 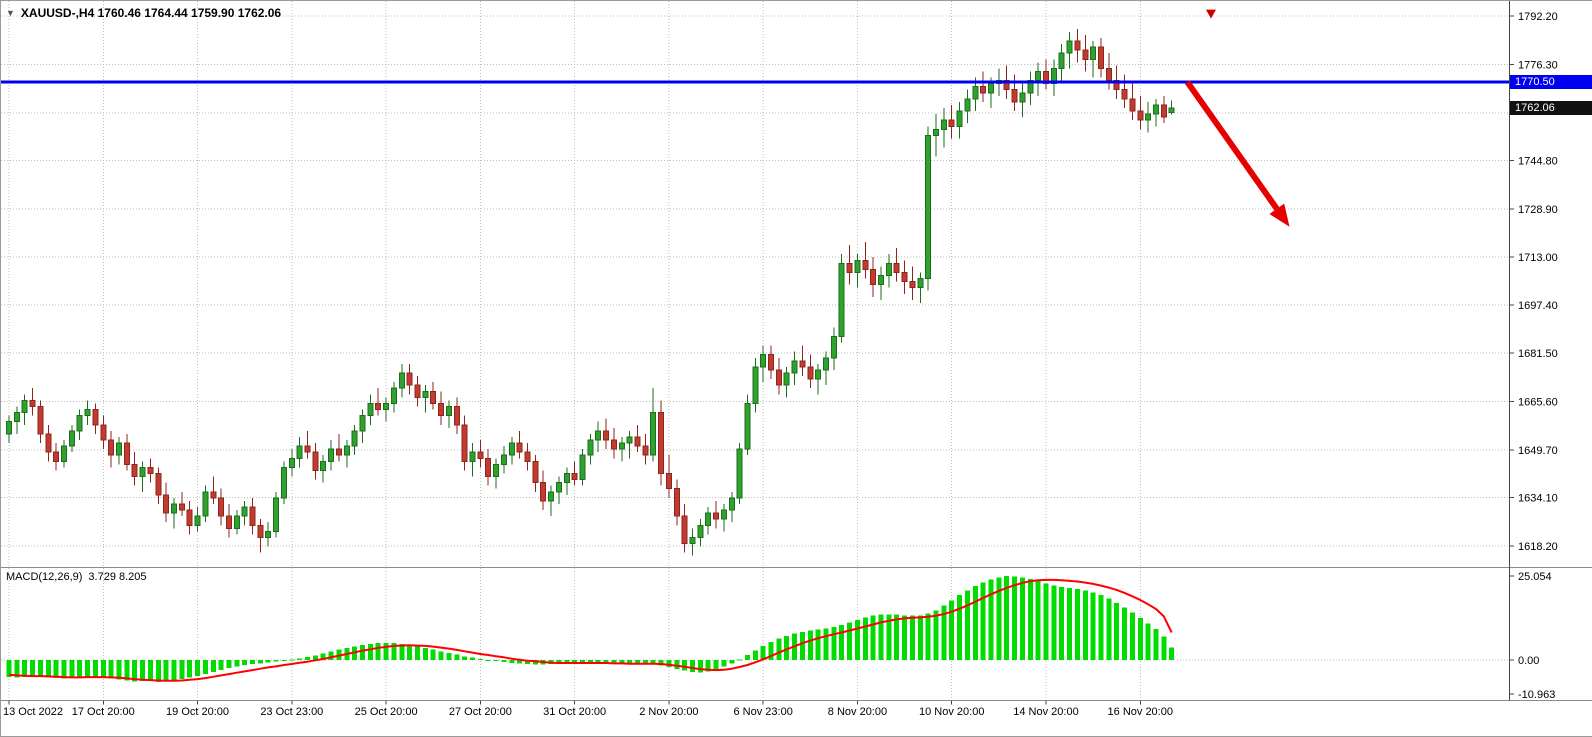 What do you see at coordinates (951, 712) in the screenshot?
I see `svg-text: 10 Nov 20:00` at bounding box center [951, 712].